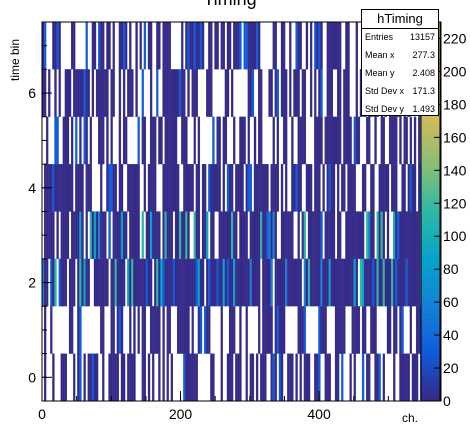 Image resolution: width=470 pixels, height=429 pixels. What do you see at coordinates (455, 137) in the screenshot?
I see `palette-tick-label: 160` at bounding box center [455, 137].